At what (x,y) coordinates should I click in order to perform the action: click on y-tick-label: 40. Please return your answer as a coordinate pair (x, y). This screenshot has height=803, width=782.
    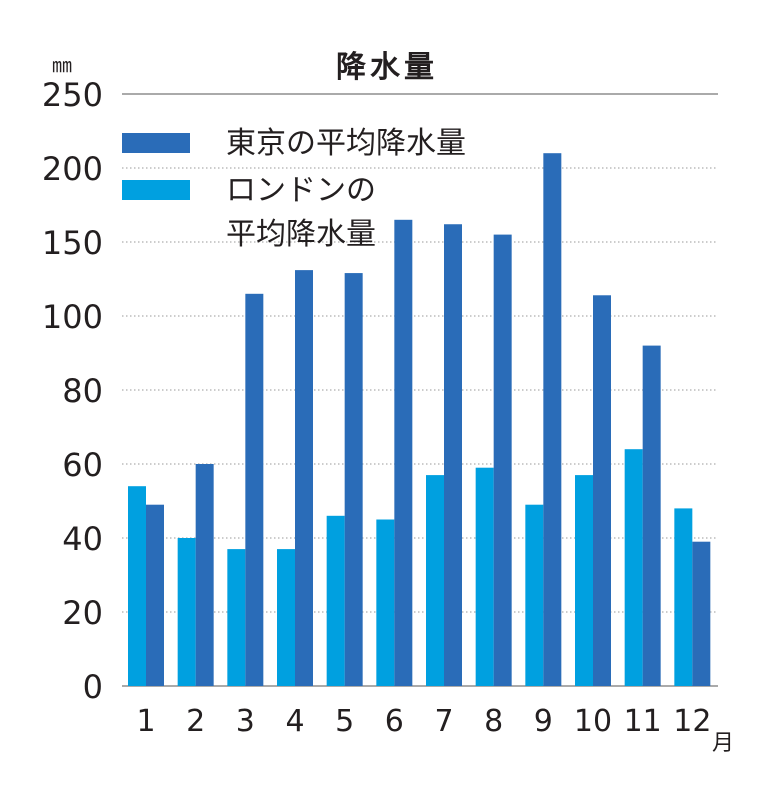
    Looking at the image, I should click on (82, 539).